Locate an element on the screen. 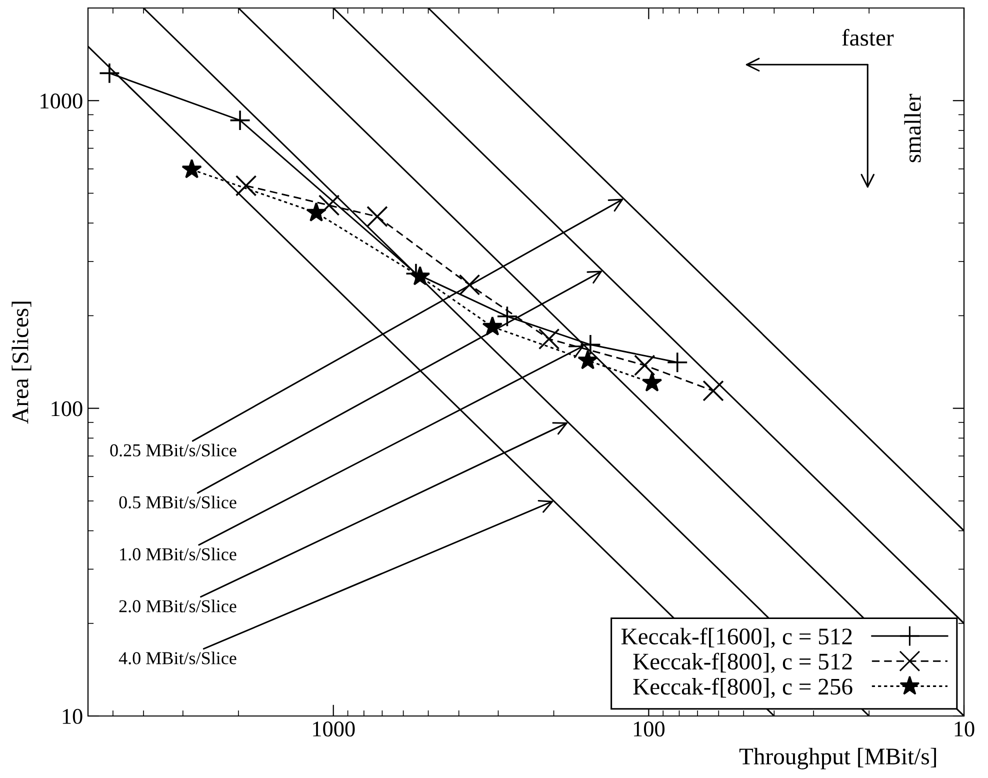  legend-label: Keccak-f[800], c = 512 is located at coordinates (742, 662).